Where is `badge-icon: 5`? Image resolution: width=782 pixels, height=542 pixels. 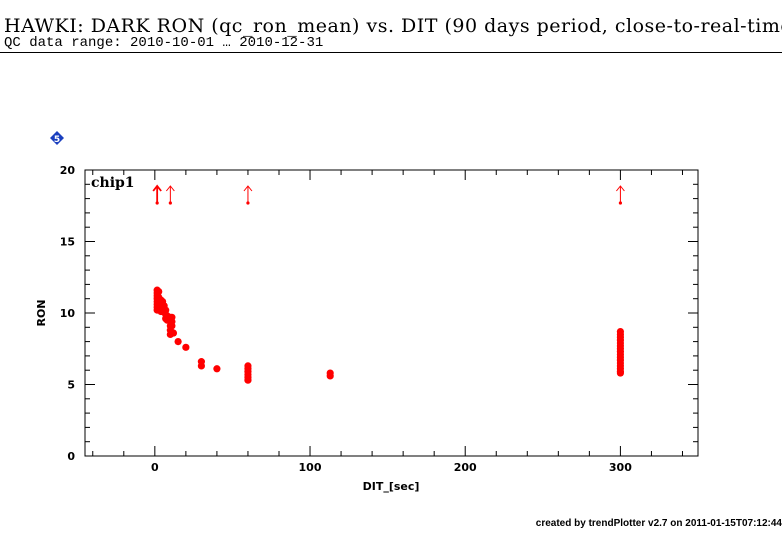
badge-icon: 5 is located at coordinates (57, 138).